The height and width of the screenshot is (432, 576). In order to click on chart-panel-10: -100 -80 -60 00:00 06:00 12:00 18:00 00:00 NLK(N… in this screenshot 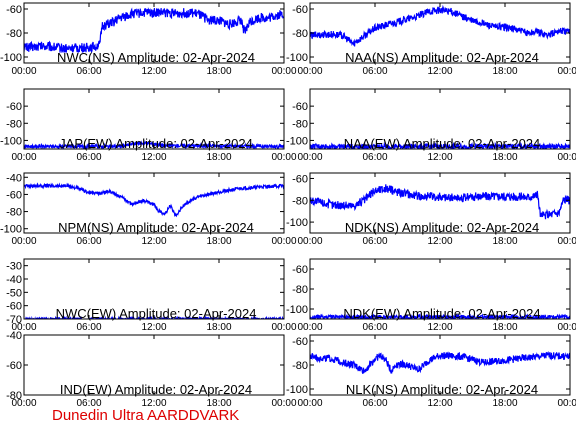, I will do `click(431, 371)`.